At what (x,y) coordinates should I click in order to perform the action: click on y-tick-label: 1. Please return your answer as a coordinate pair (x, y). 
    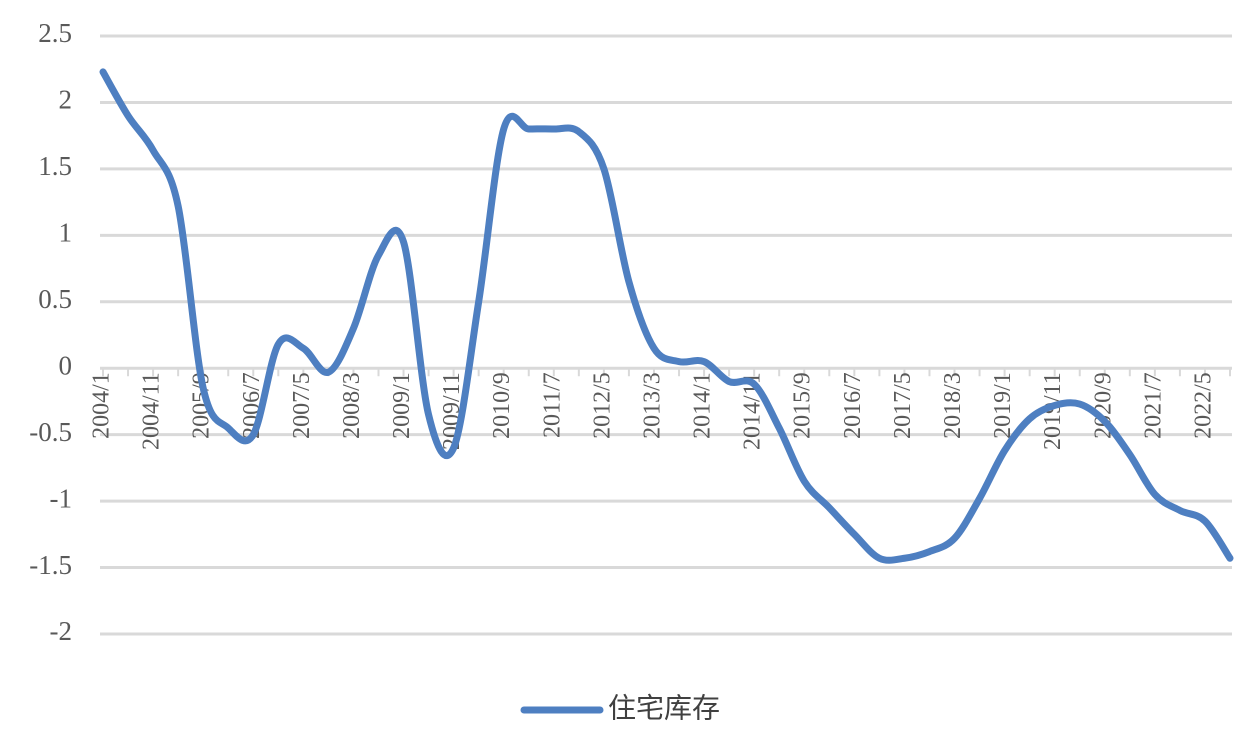
    Looking at the image, I should click on (66, 233).